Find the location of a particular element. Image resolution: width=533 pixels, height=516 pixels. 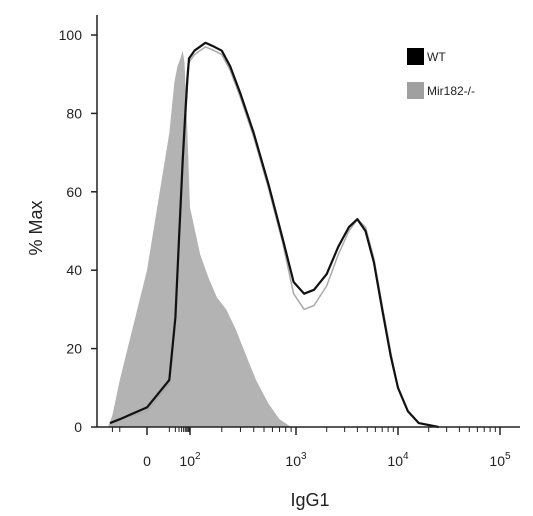

y-tick-label-0: 0 is located at coordinates (78, 427).